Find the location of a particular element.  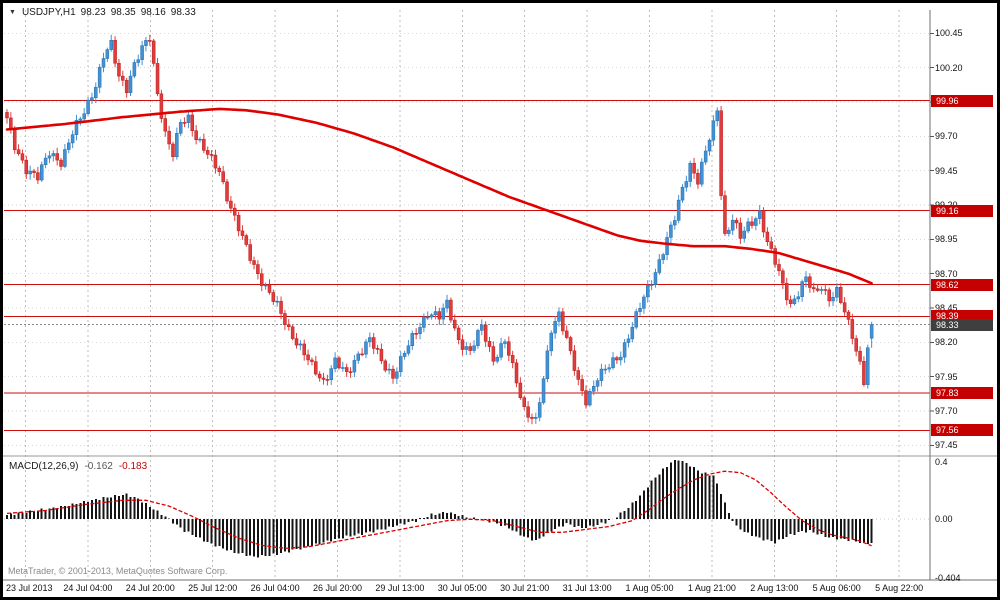

price-axis is located at coordinates (963, 291).